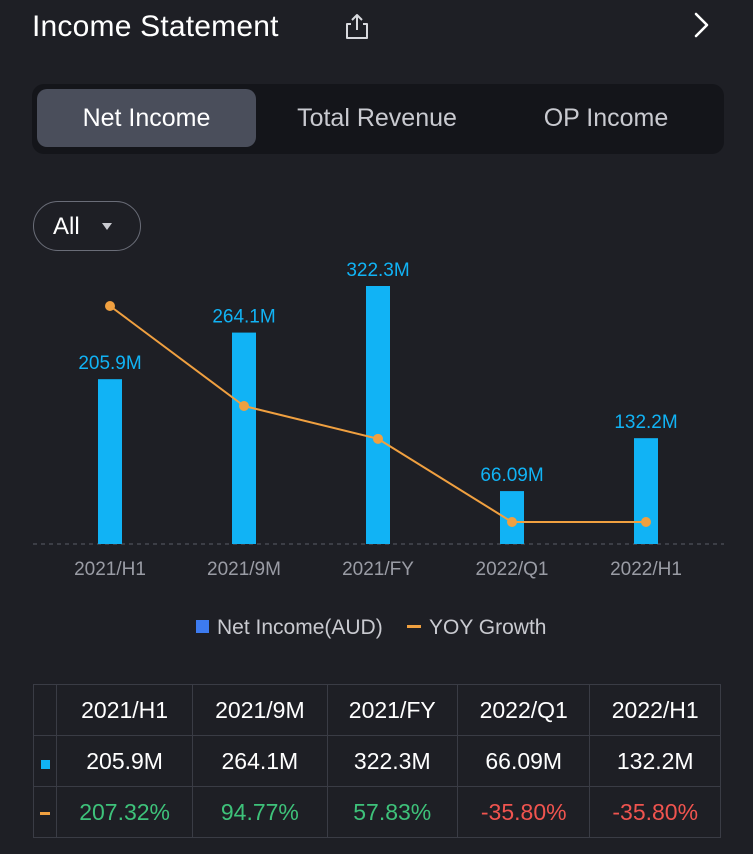 This screenshot has height=854, width=753. What do you see at coordinates (377, 270) in the screenshot?
I see `bar-data-label: 322.3M` at bounding box center [377, 270].